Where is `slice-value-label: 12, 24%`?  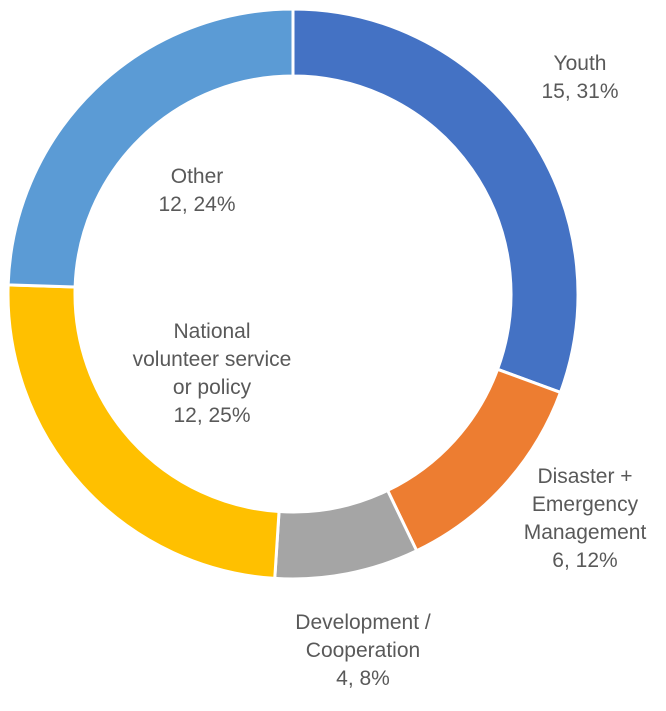 slice-value-label: 12, 24% is located at coordinates (196, 204).